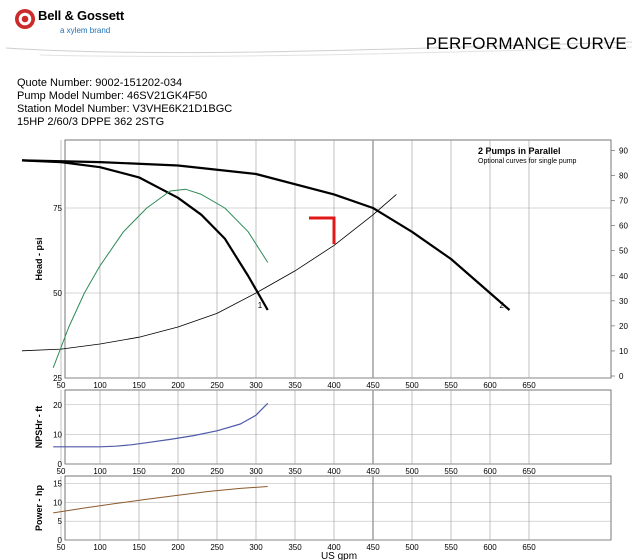  I want to click on panel-power-ytick-label: 10, so click(57, 502).